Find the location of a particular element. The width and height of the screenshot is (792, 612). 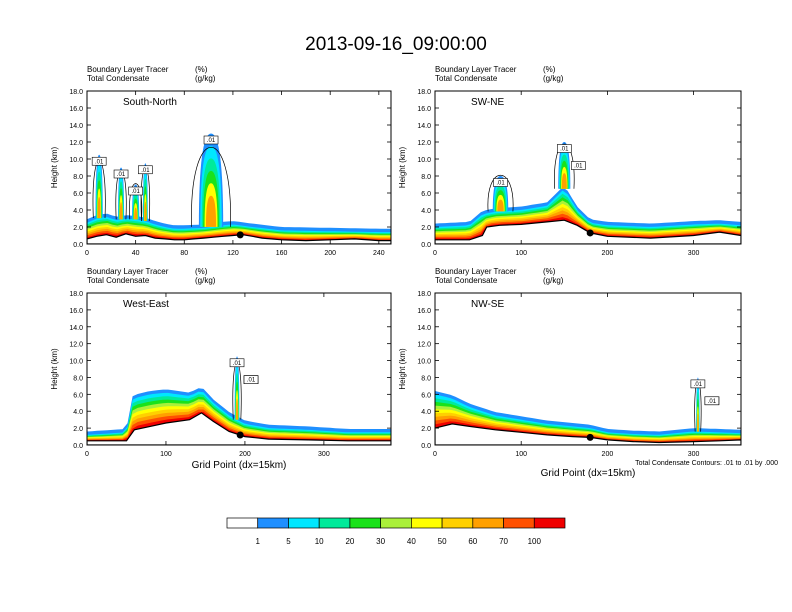

x-tick-label: 200 is located at coordinates (608, 454).